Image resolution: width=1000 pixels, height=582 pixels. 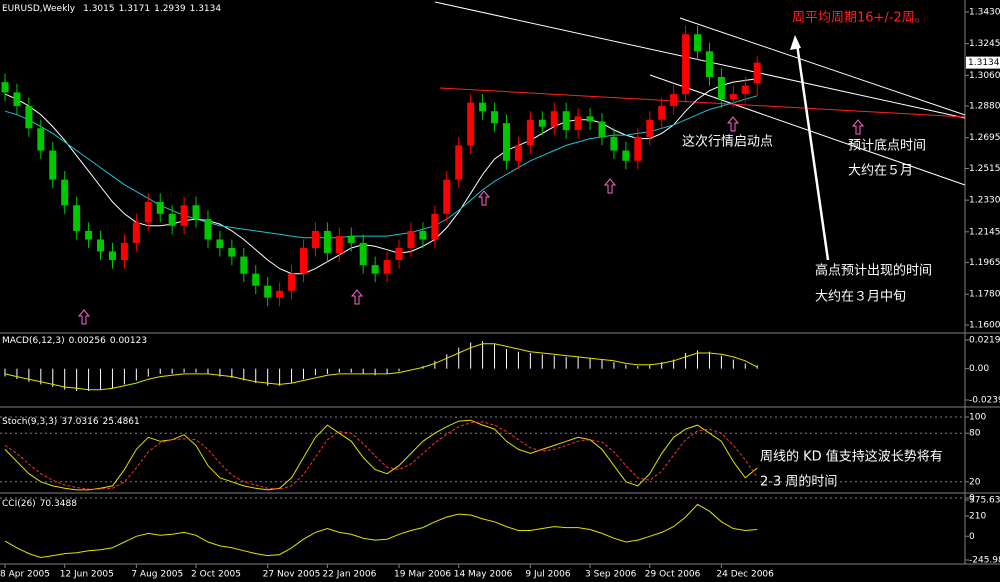 What do you see at coordinates (984, 44) in the screenshot?
I see `y-tick-label: 1.3245` at bounding box center [984, 44].